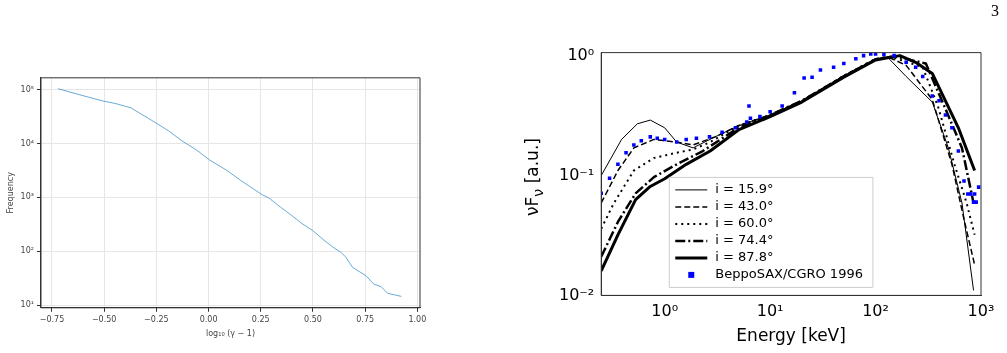  What do you see at coordinates (27, 143) in the screenshot?
I see `y-tick-label: 10⁴` at bounding box center [27, 143].